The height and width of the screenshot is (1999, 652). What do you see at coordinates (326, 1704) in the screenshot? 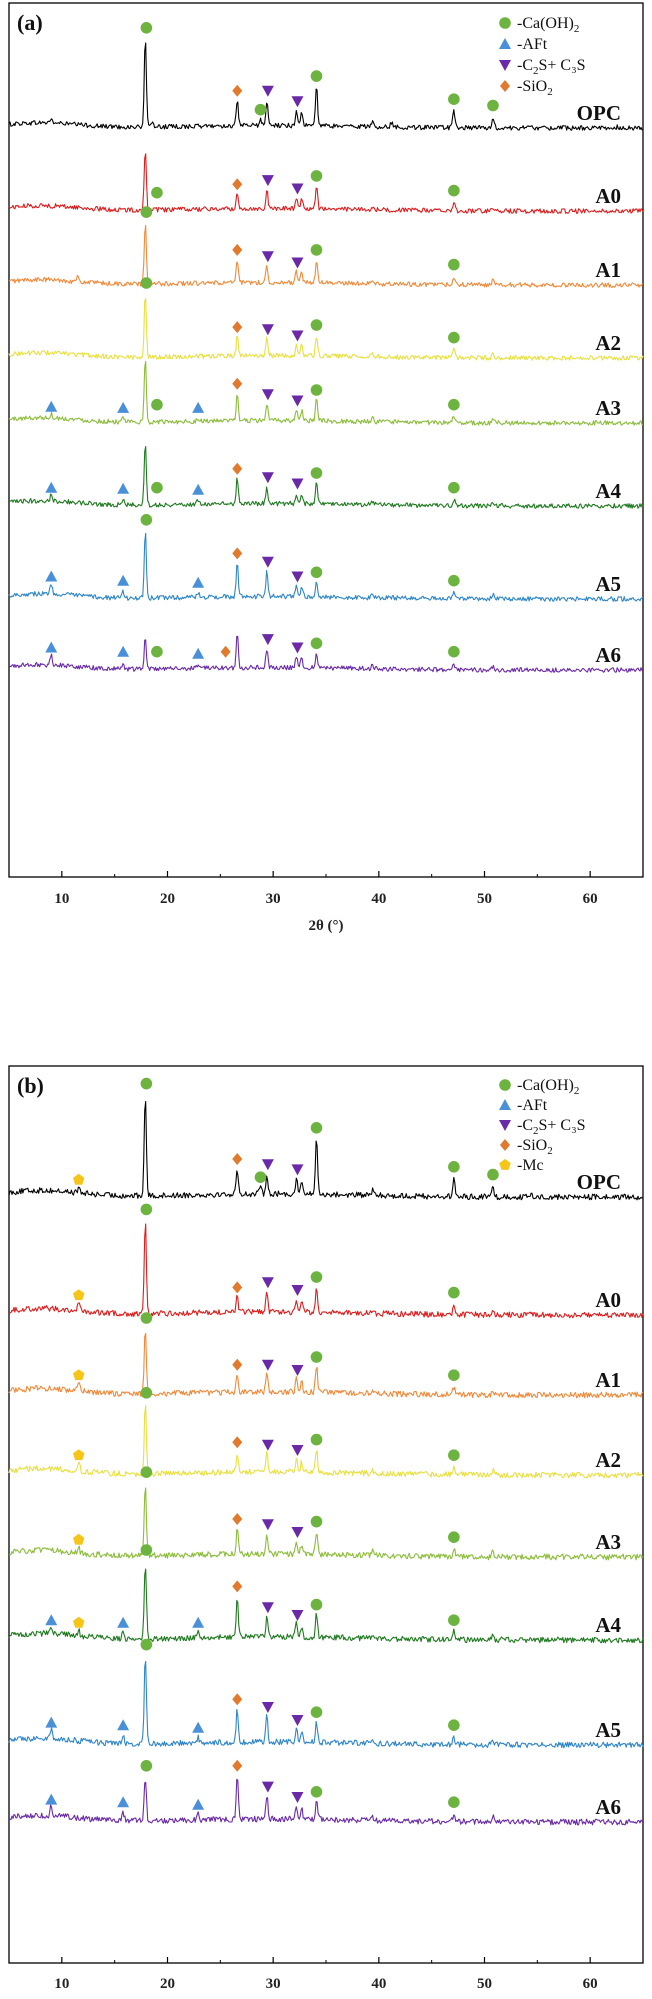
I see `series-line-A5` at bounding box center [326, 1704].